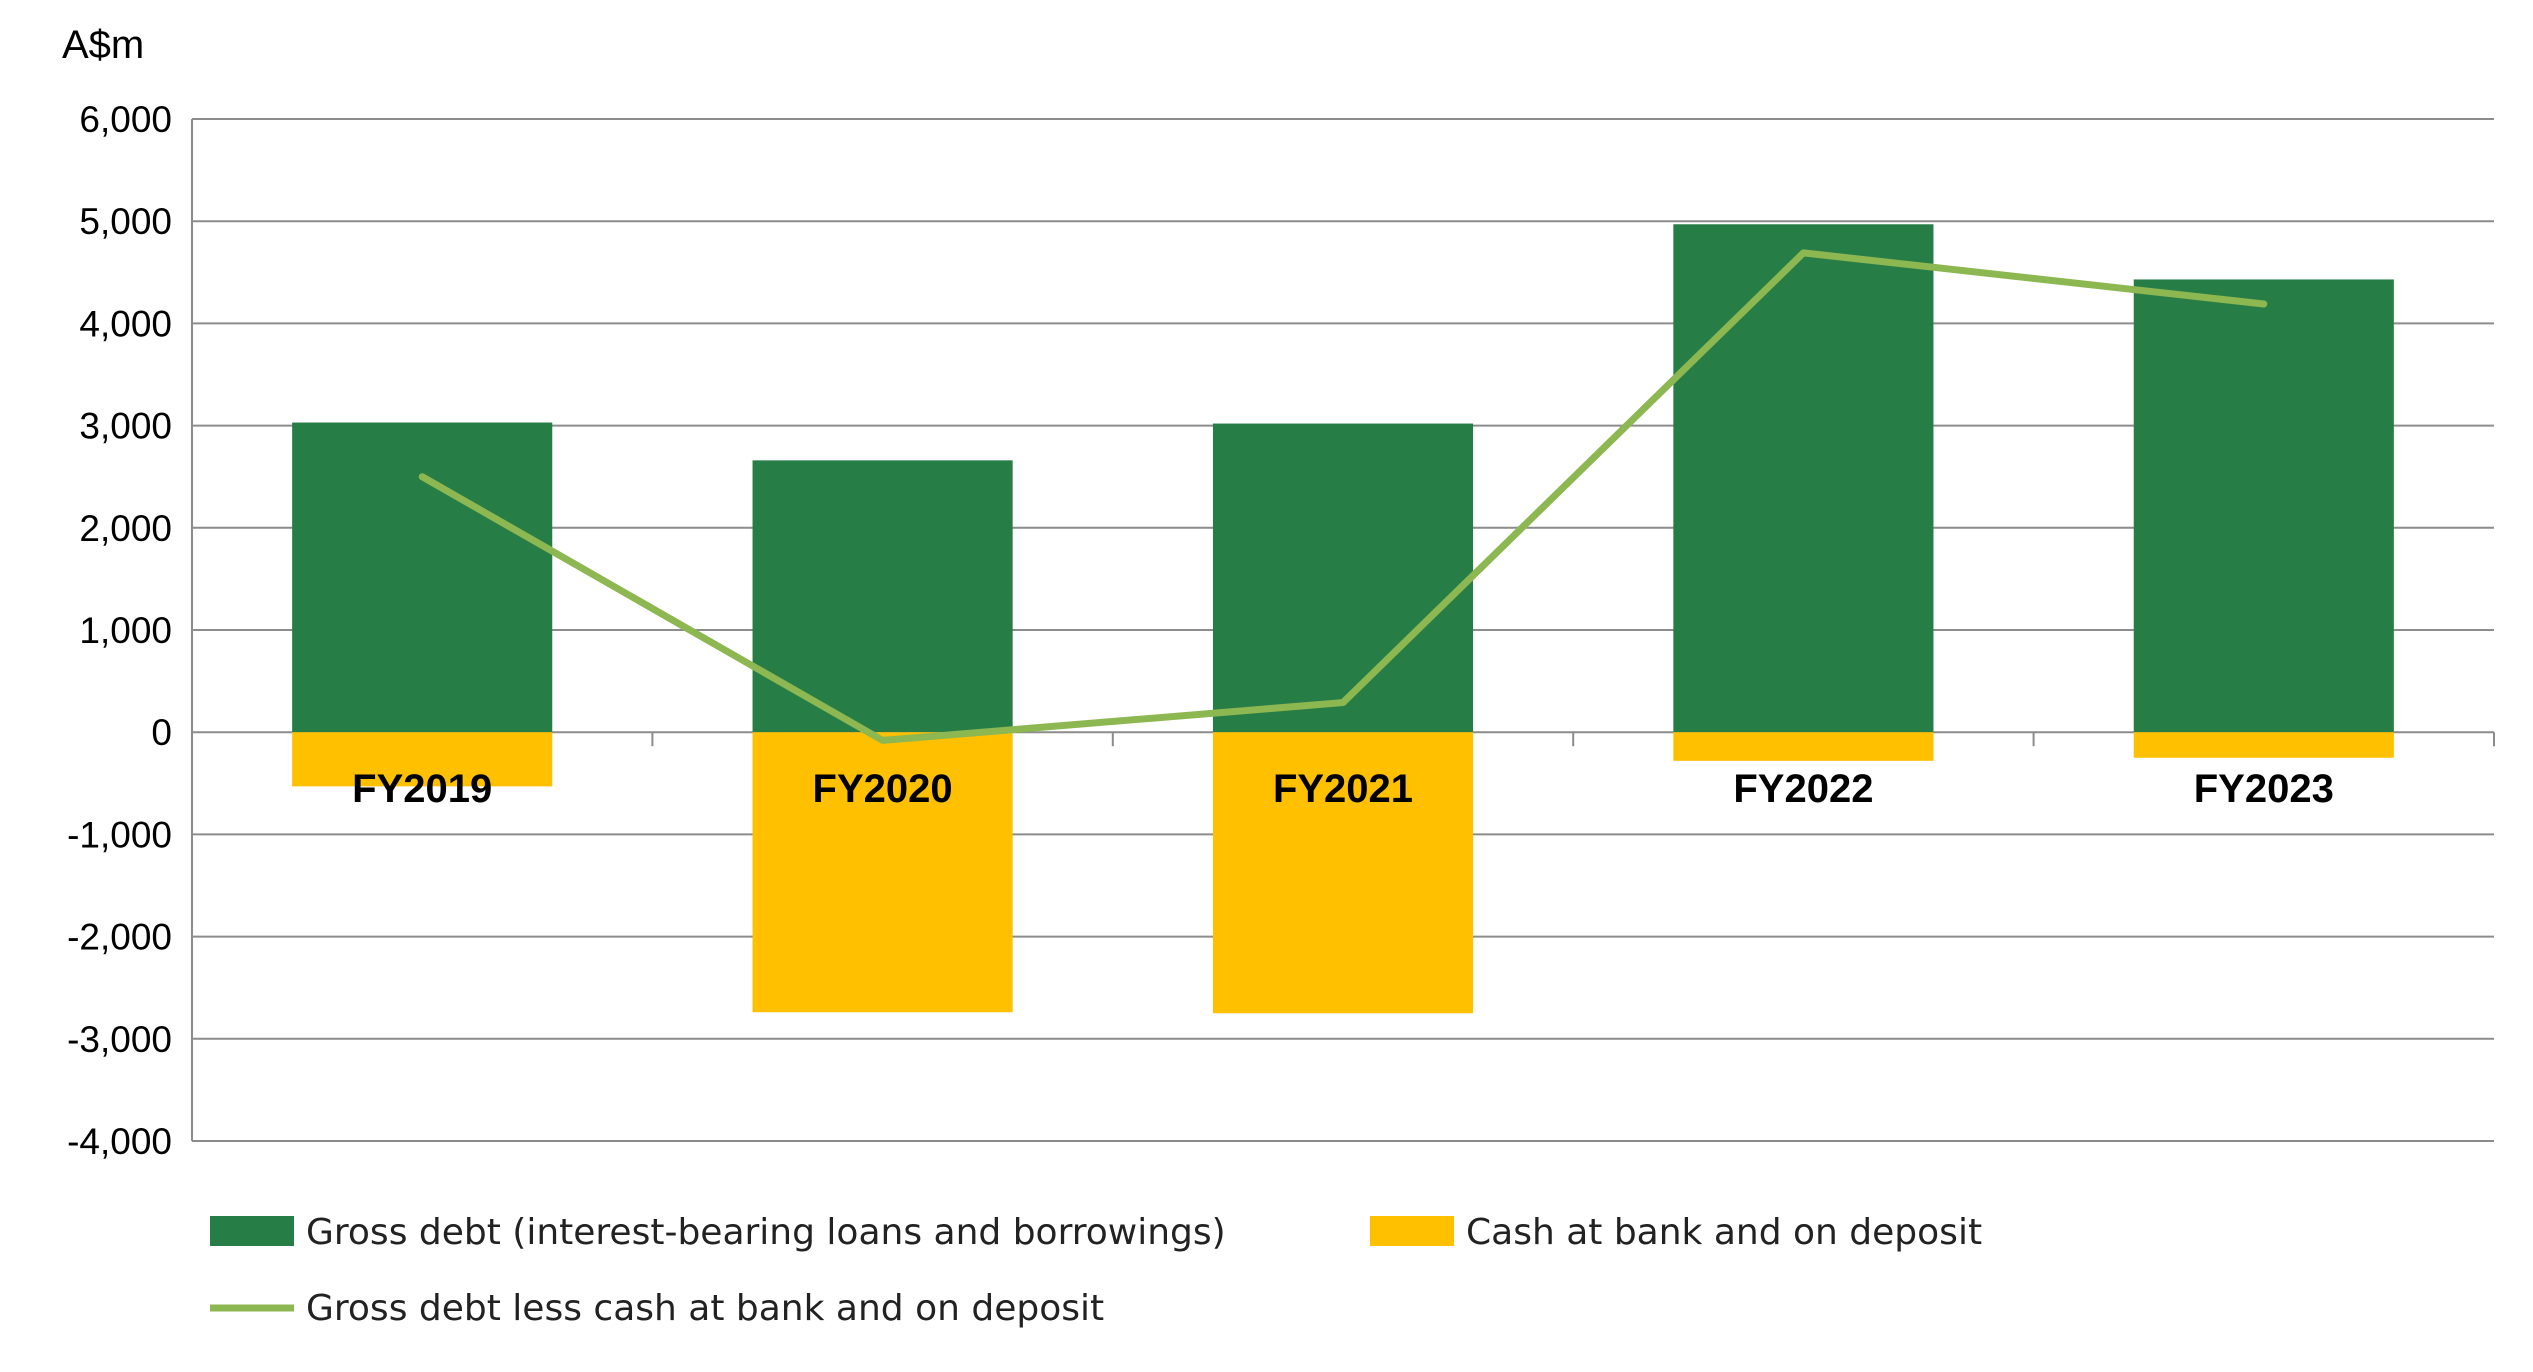  Describe the element at coordinates (125, 221) in the screenshot. I see `y-tick-label: 5,000` at that location.